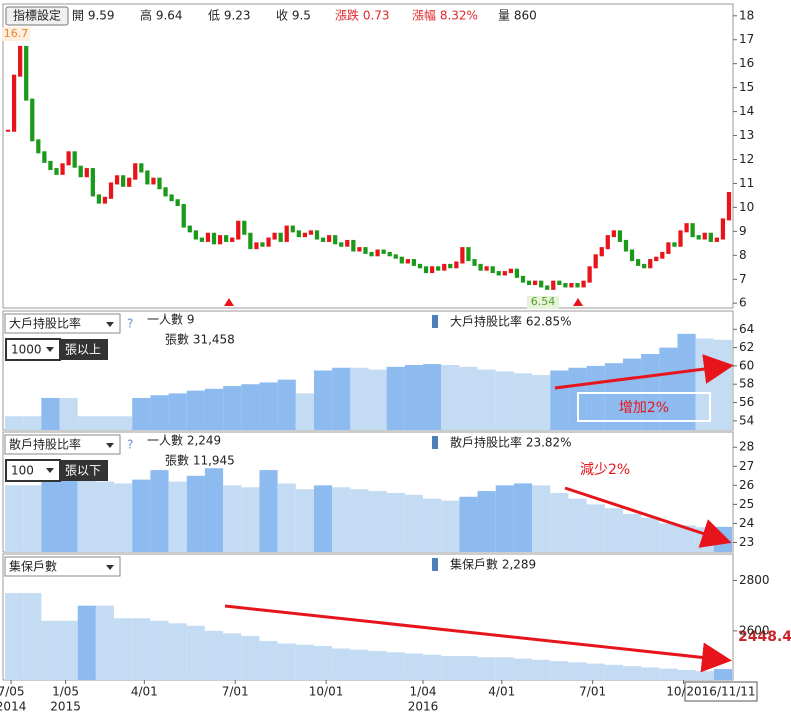 The image size is (791, 714). I want to click on y-tick-label: 9, so click(743, 231).